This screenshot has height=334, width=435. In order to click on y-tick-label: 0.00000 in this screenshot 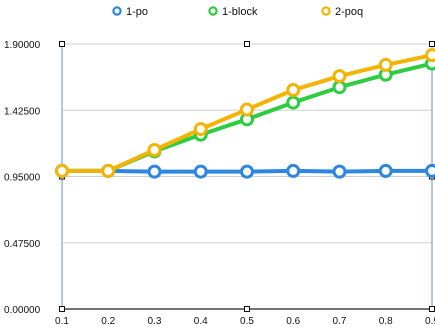, I will do `click(22, 310)`.